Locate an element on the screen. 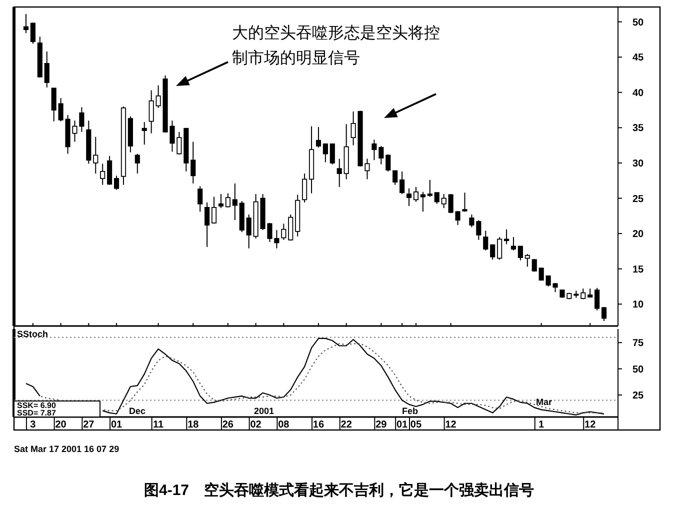 This screenshot has height=508, width=678. x-tick-label: 3 is located at coordinates (33, 425).